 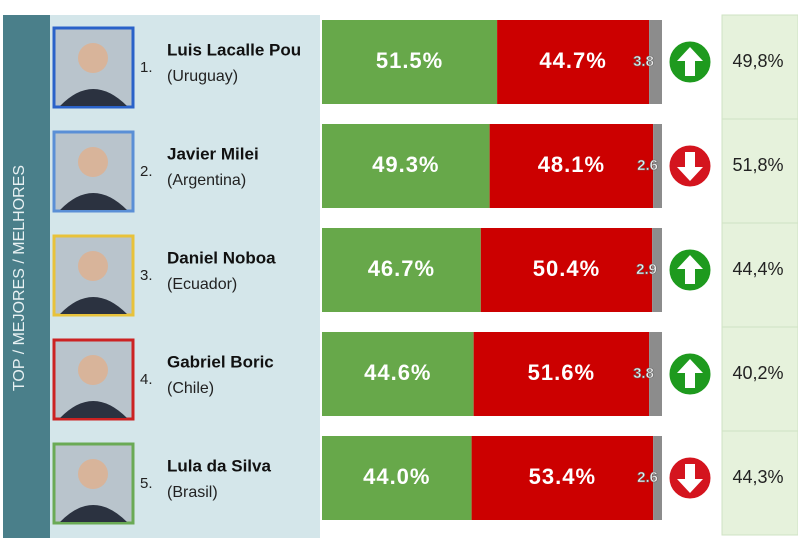 I want to click on leader-name: Daniel Noboa, so click(x=221, y=257).